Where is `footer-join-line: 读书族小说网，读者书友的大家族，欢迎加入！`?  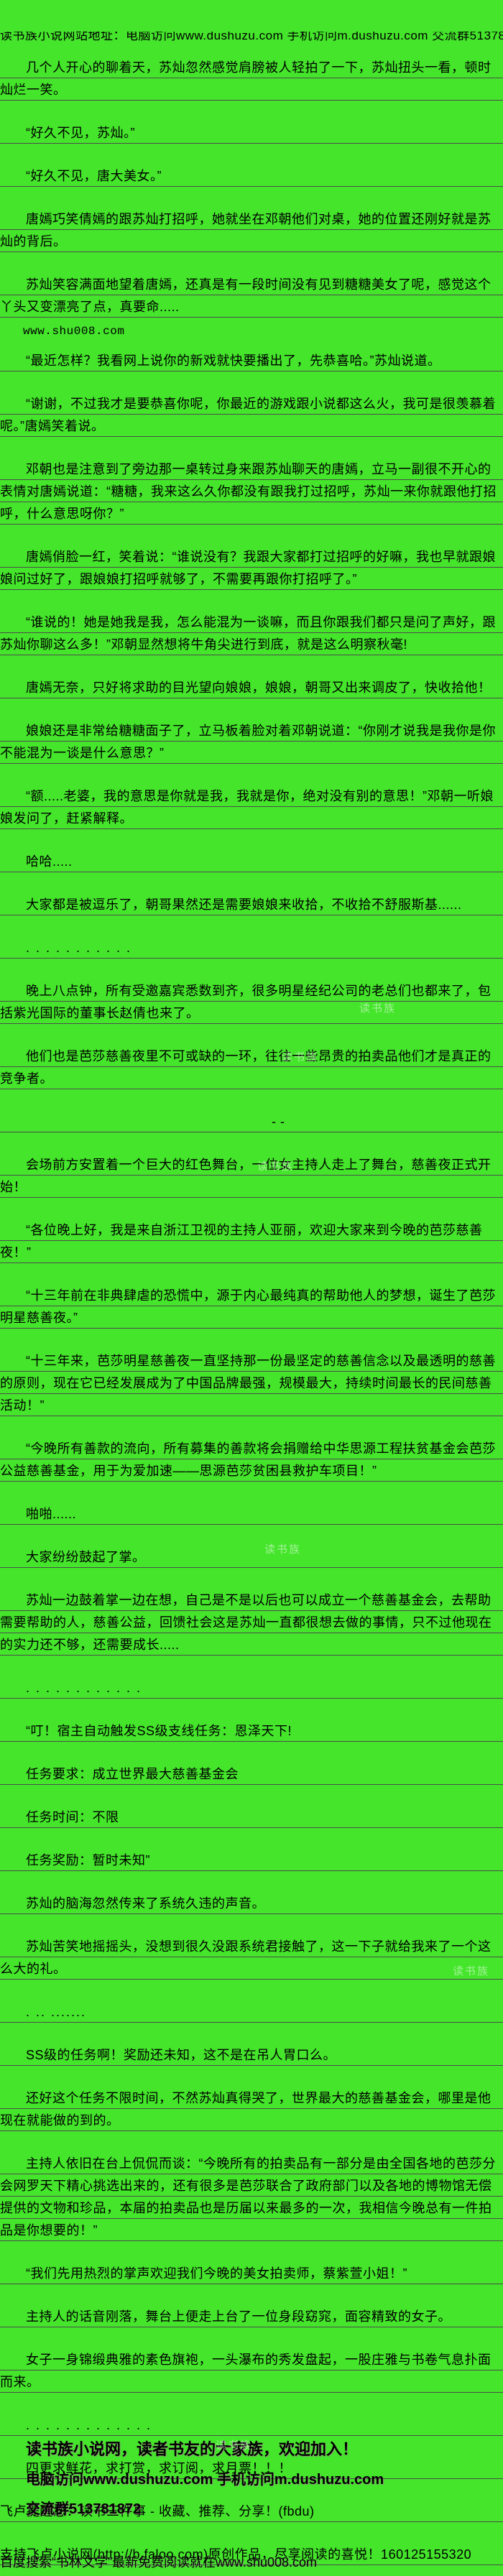
footer-join-line: 读书族小说网，读者书友的大家族，欢迎加入！ is located at coordinates (192, 2449).